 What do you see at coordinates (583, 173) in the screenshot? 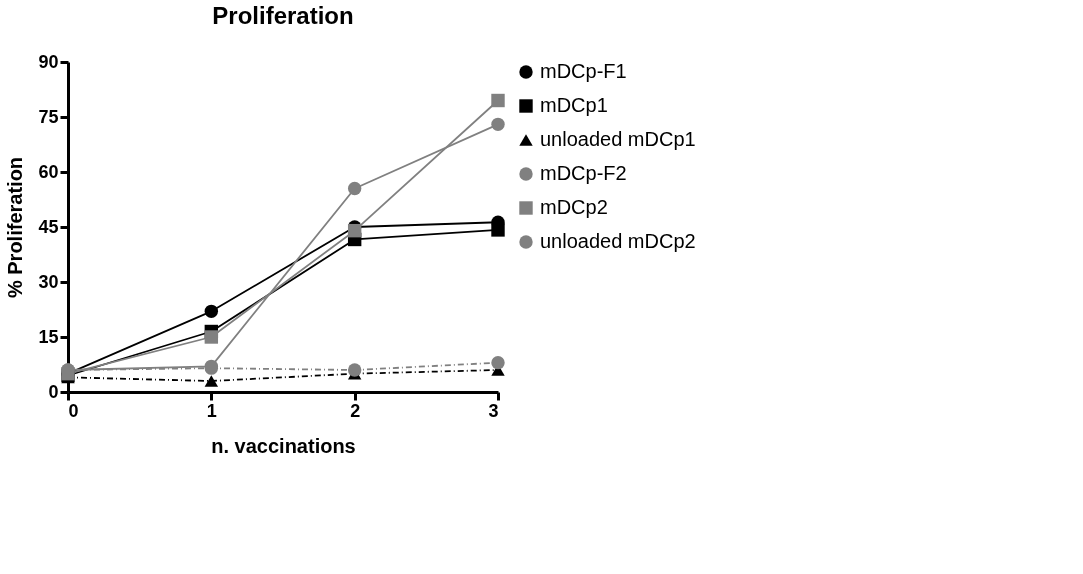
I see `legend-label: mDCp-F2` at bounding box center [583, 173].